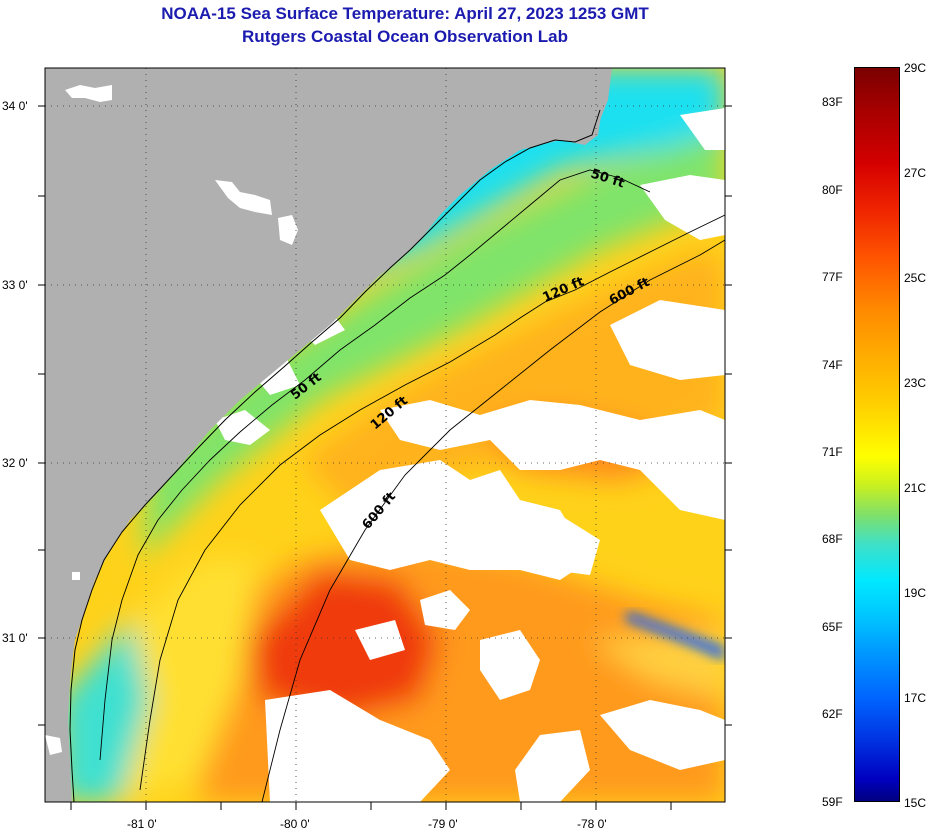  Describe the element at coordinates (15, 285) in the screenshot. I see `latitude-label: 33 0'` at that location.